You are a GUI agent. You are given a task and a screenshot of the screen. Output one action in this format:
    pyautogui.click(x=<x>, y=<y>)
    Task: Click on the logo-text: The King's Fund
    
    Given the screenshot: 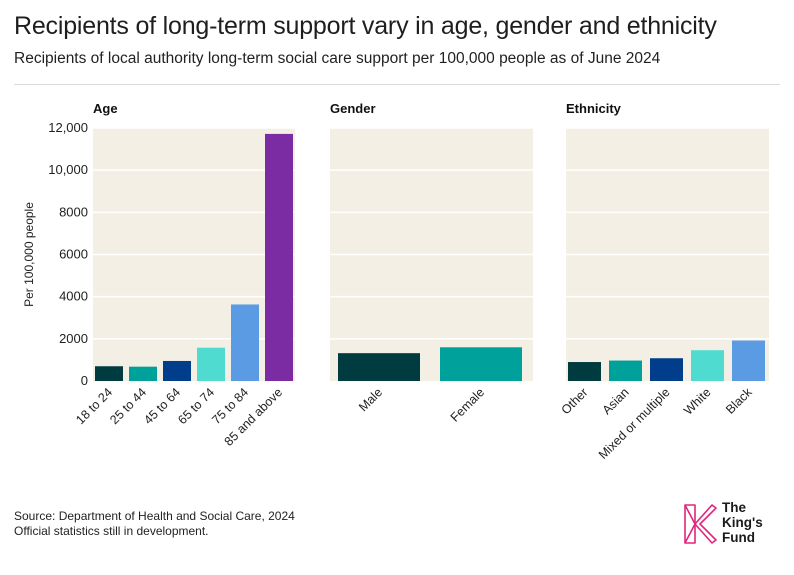 What is the action you would take?
    pyautogui.click(x=742, y=522)
    